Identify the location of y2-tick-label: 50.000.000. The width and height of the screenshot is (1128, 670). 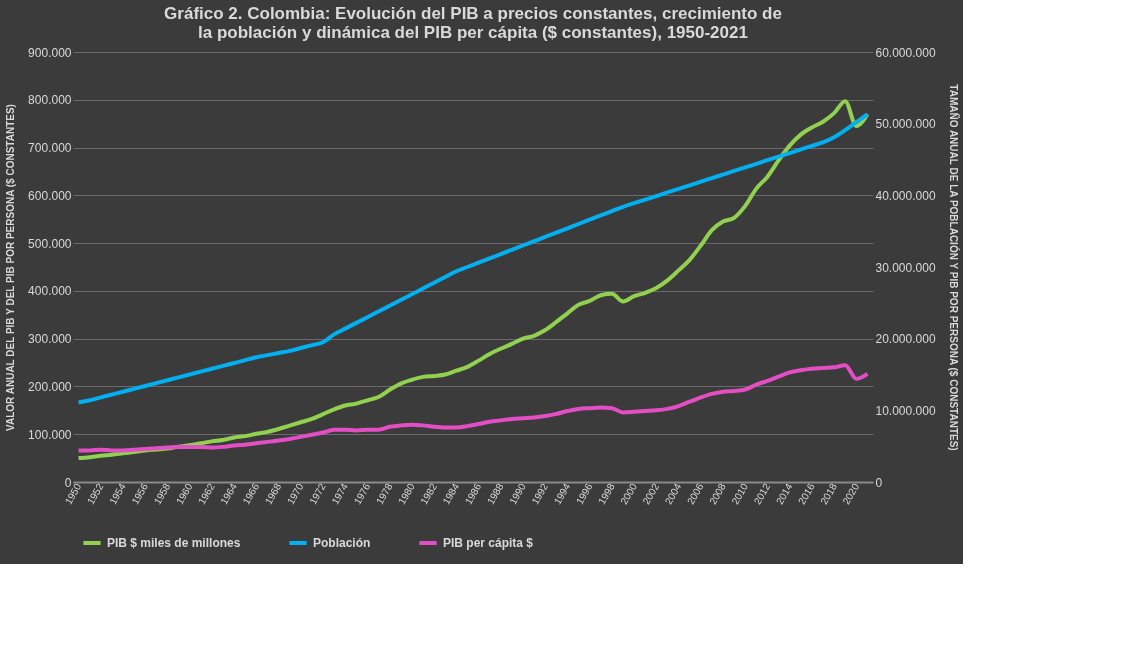
(905, 124).